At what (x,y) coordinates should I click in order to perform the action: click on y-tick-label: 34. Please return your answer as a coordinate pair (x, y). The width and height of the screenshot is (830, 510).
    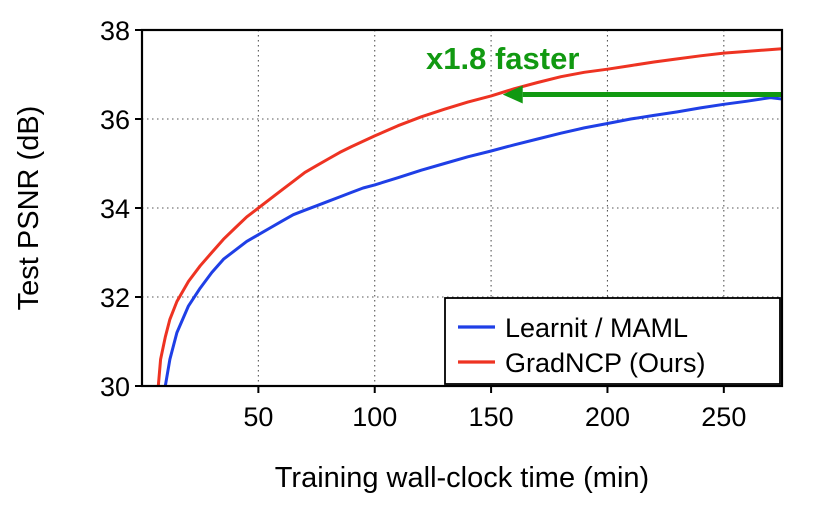
    Looking at the image, I should click on (115, 209).